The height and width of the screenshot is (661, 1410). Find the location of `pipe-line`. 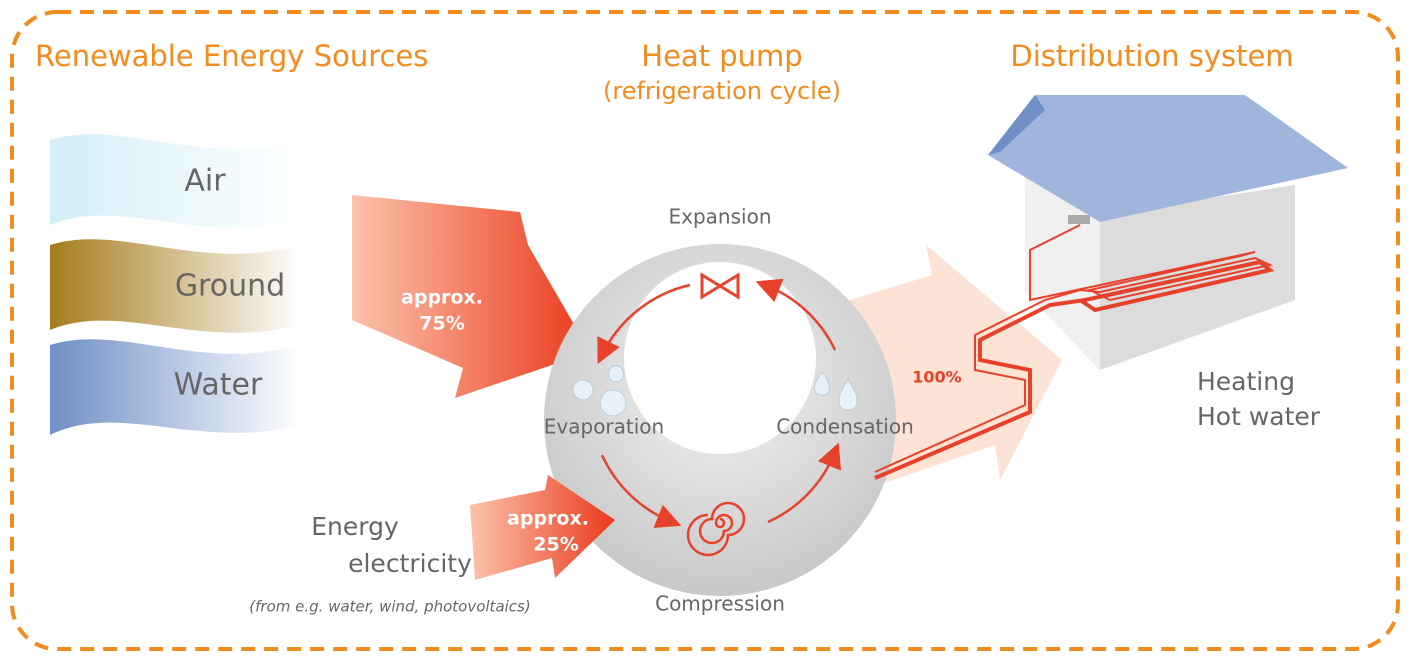

pipe-line is located at coordinates (1074, 369).